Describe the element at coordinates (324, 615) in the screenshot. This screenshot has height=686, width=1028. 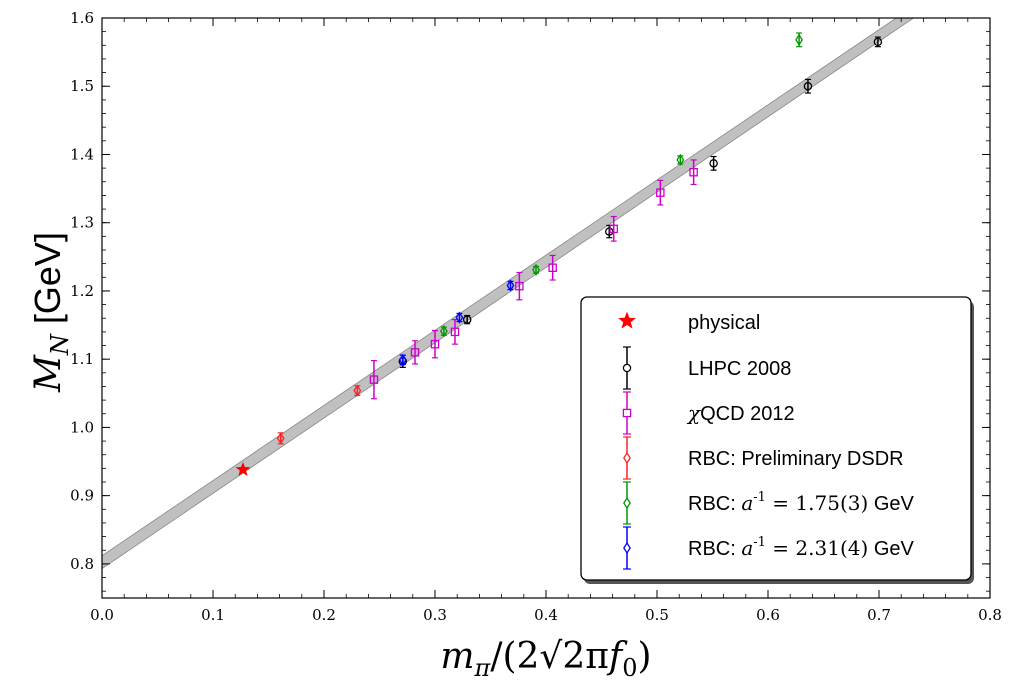
I see `x-tick-label: 0.2` at that location.